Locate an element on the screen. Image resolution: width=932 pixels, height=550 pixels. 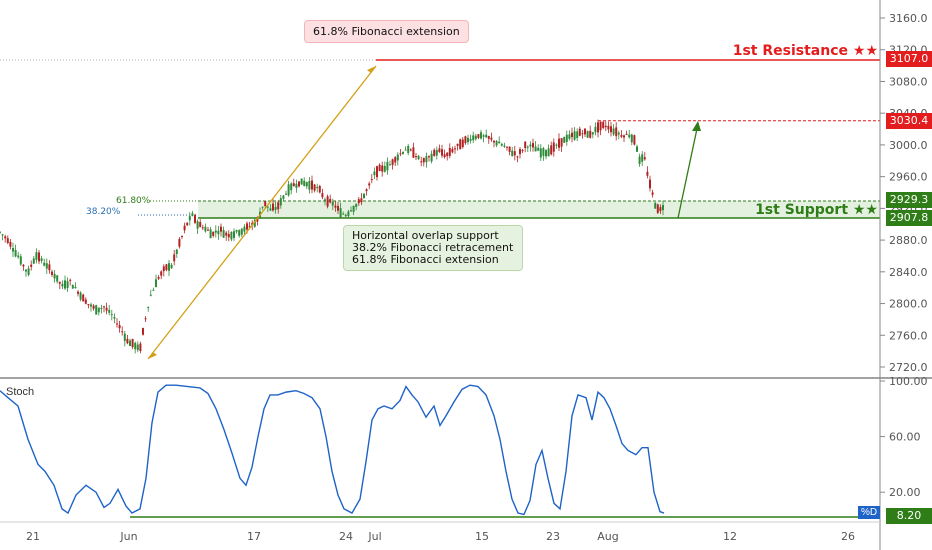
time-tick-label: 12 is located at coordinates (730, 536).